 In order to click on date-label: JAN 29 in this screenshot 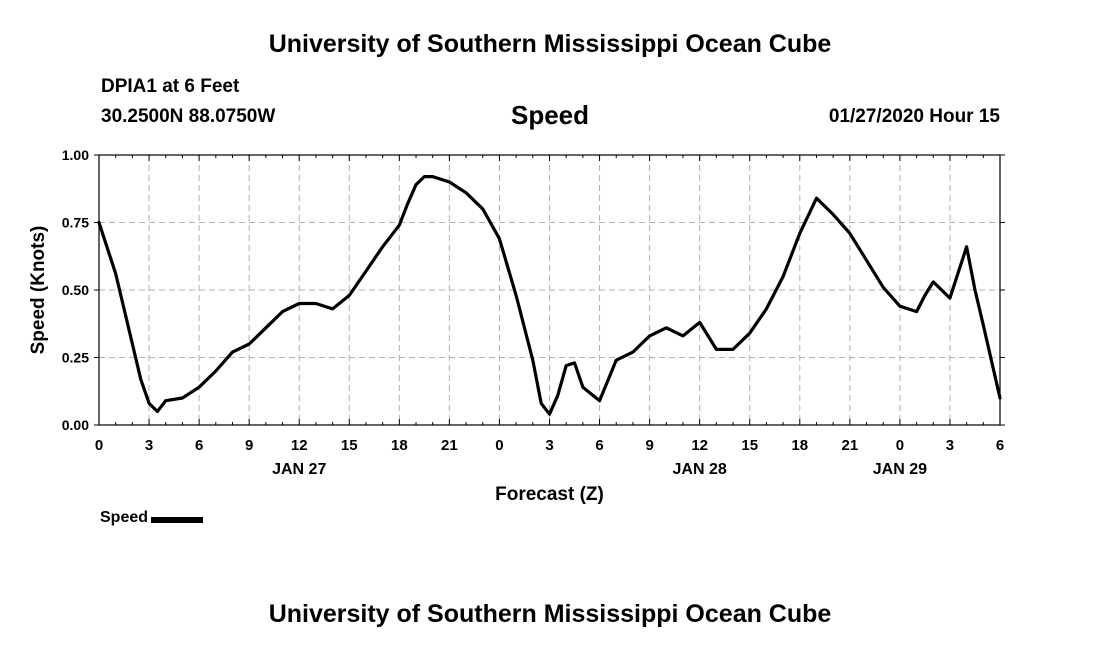, I will do `click(900, 469)`.